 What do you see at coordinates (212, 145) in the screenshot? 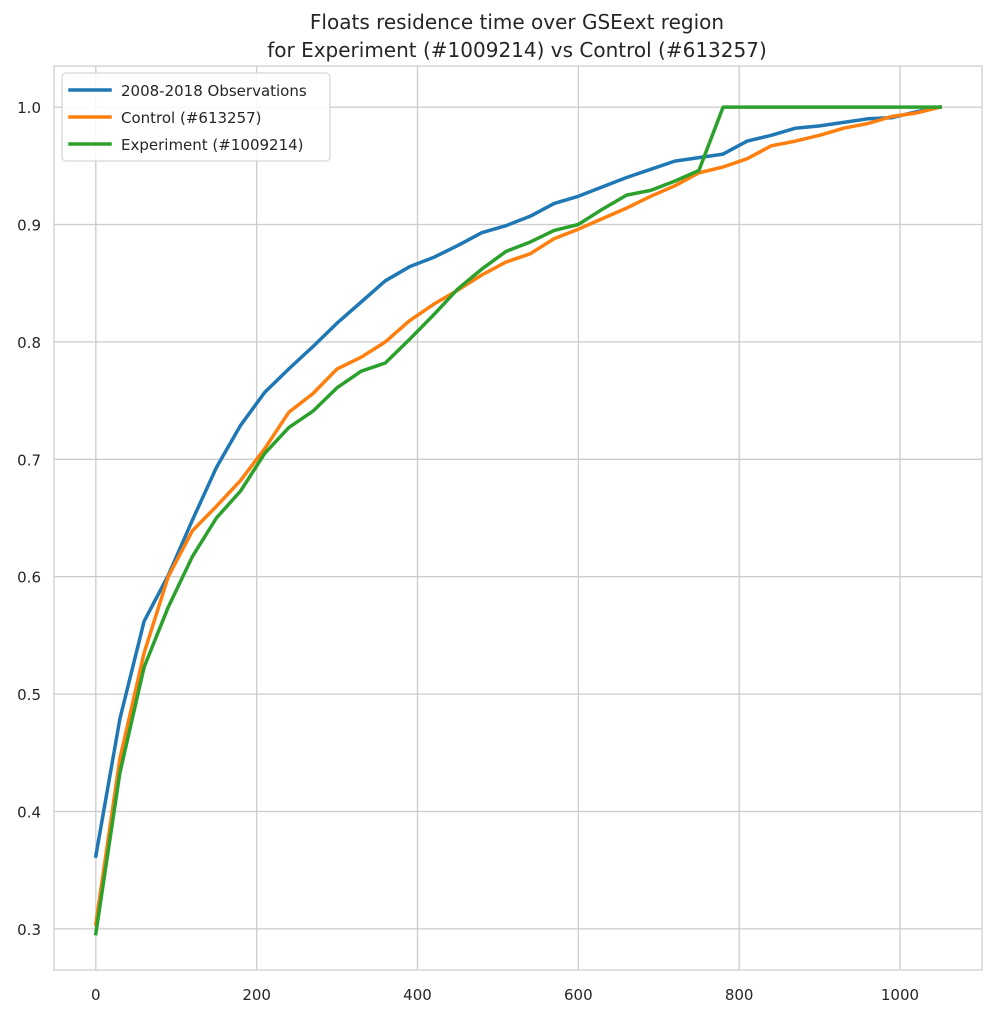
I see `legend-label-experiment: Experiment (#1009214)` at bounding box center [212, 145].